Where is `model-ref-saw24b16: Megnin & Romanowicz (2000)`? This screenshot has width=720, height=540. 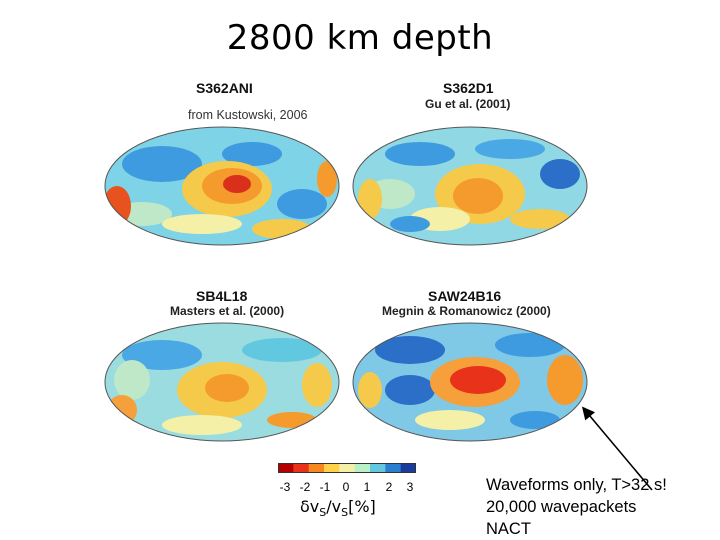
model-ref-saw24b16: Megnin & Romanowicz (2000) is located at coordinates (466, 311).